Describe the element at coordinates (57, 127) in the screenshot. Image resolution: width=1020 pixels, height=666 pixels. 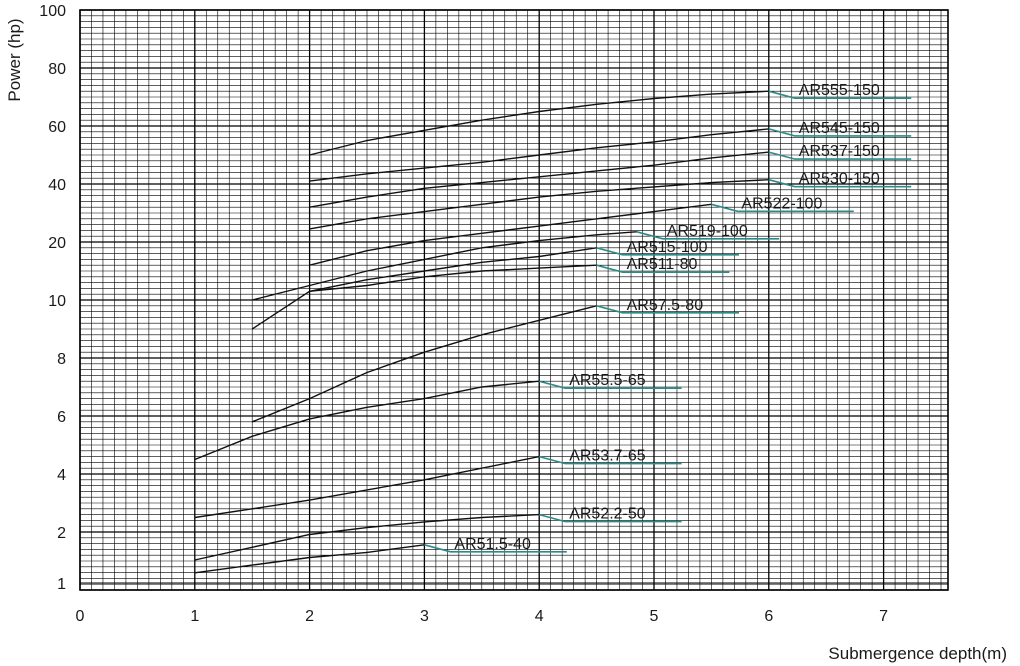
I see `y-tick-label: 60` at that location.